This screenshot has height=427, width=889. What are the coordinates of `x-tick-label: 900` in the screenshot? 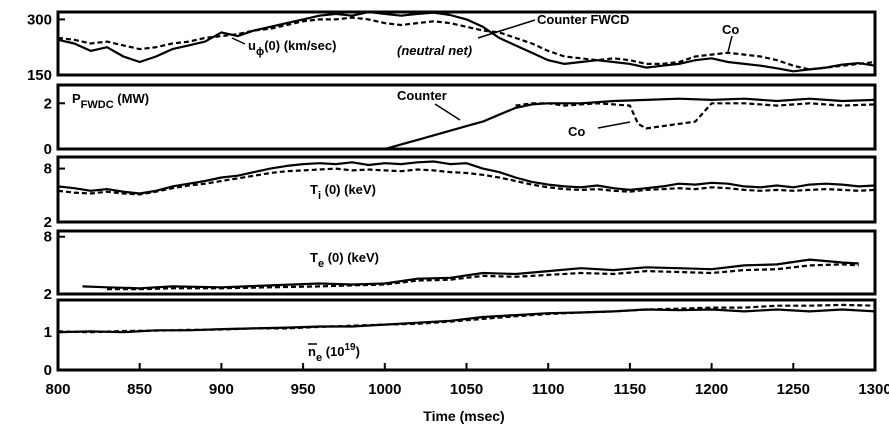 It's located at (221, 389).